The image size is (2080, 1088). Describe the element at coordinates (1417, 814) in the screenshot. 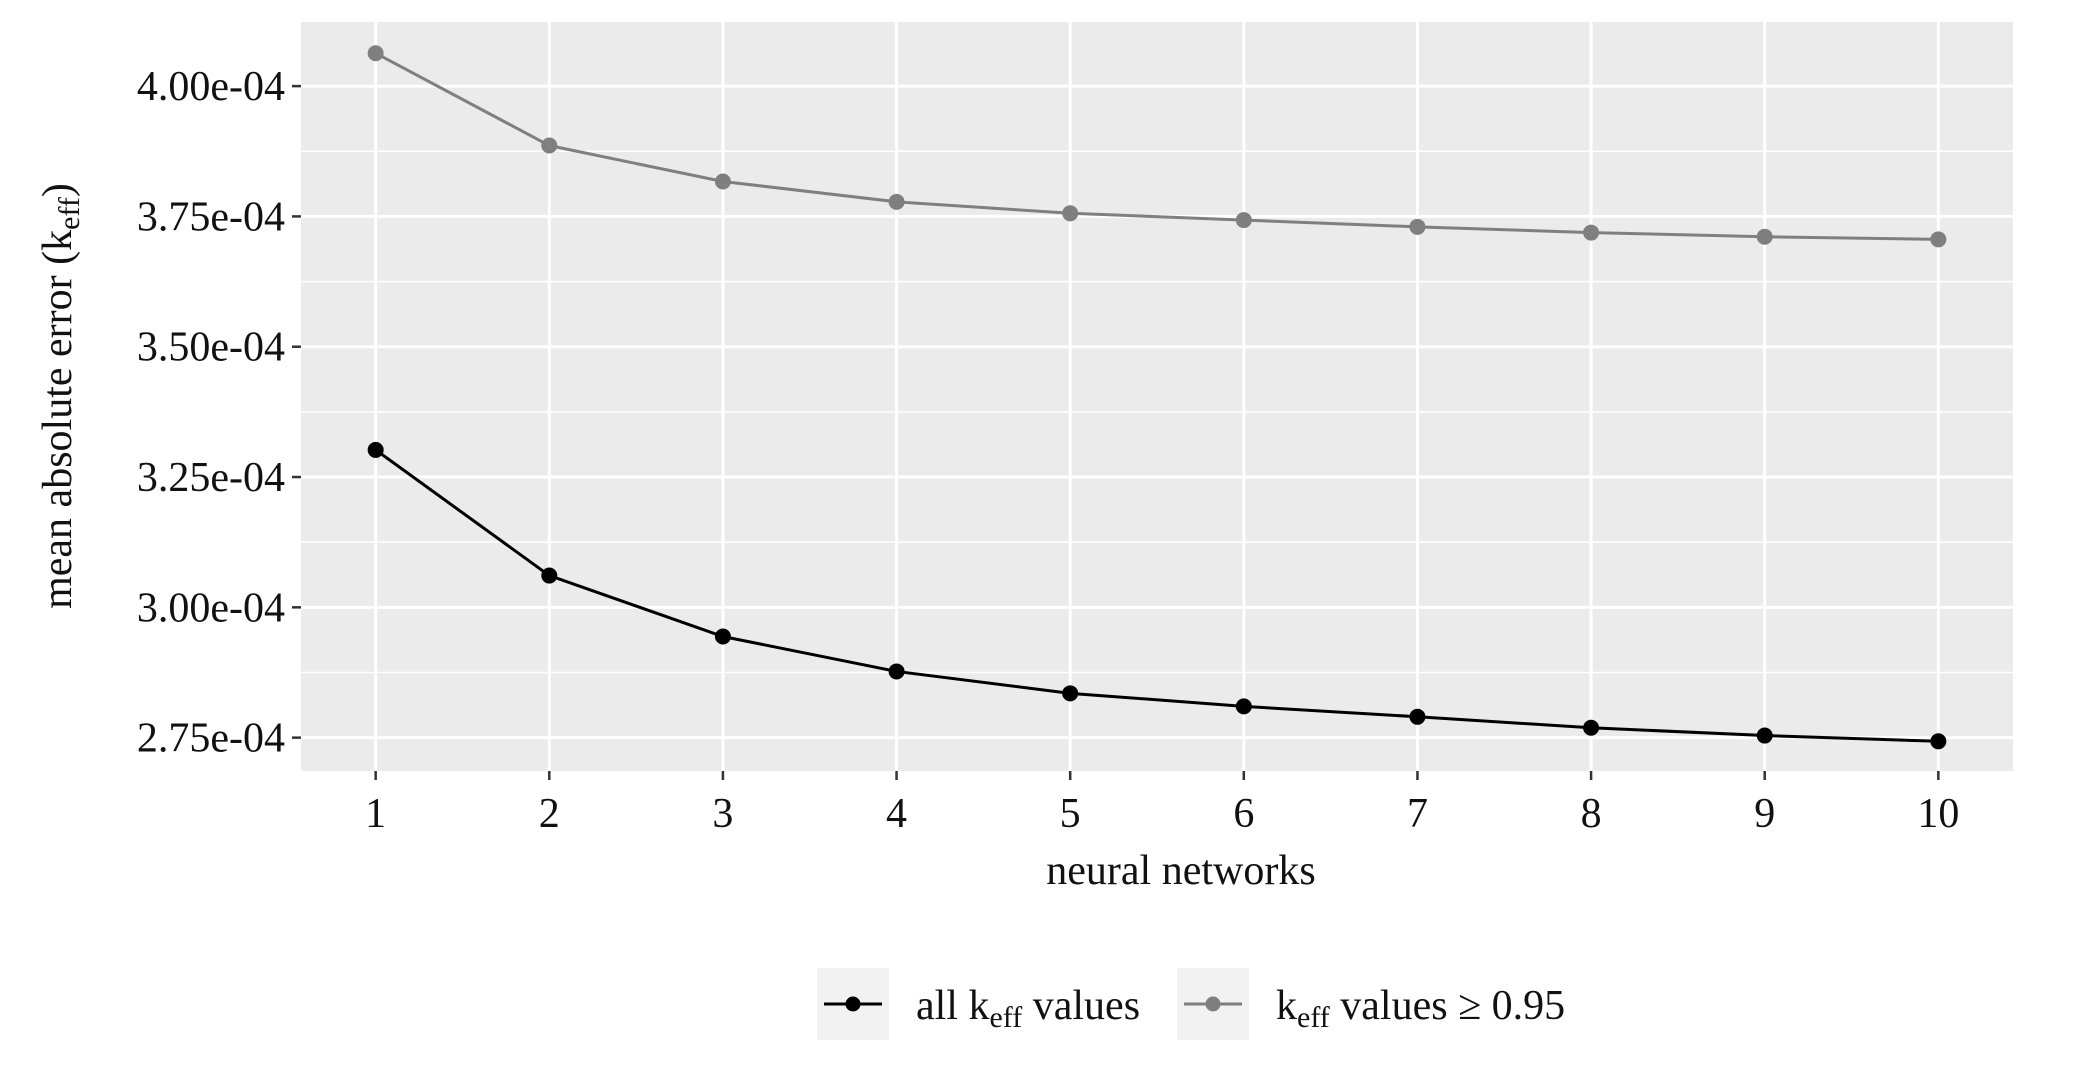

I see `x-tick-label: 7` at that location.